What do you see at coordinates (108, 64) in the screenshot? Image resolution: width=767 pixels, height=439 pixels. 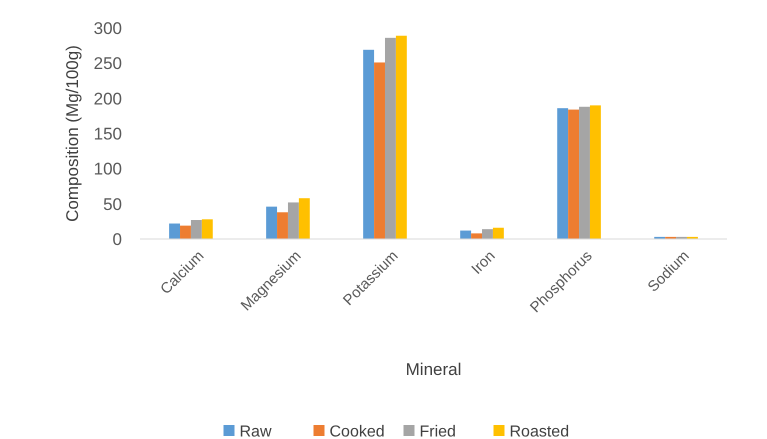 I see `y-tick-label: 250` at bounding box center [108, 64].